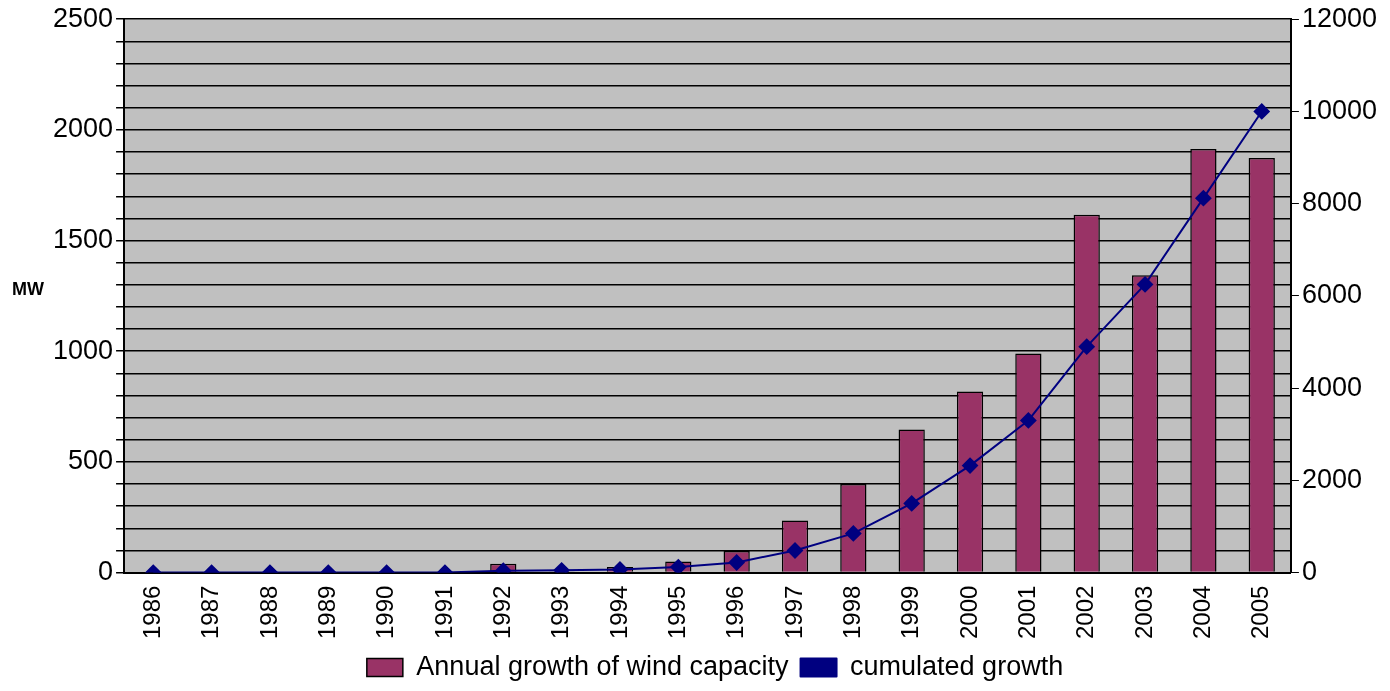  I want to click on x-tick-label: 1989, so click(326, 612).